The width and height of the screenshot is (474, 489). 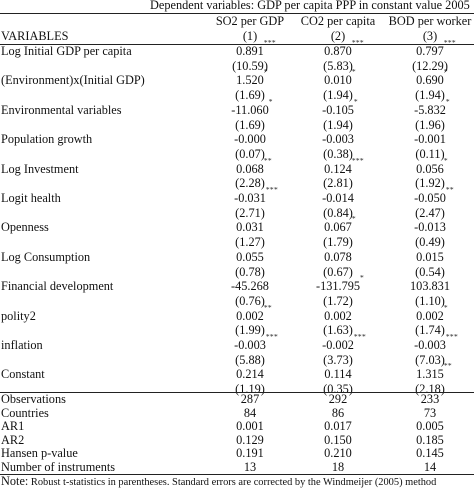 I want to click on coefficient-cell: 0.870 ***, so click(x=338, y=48).